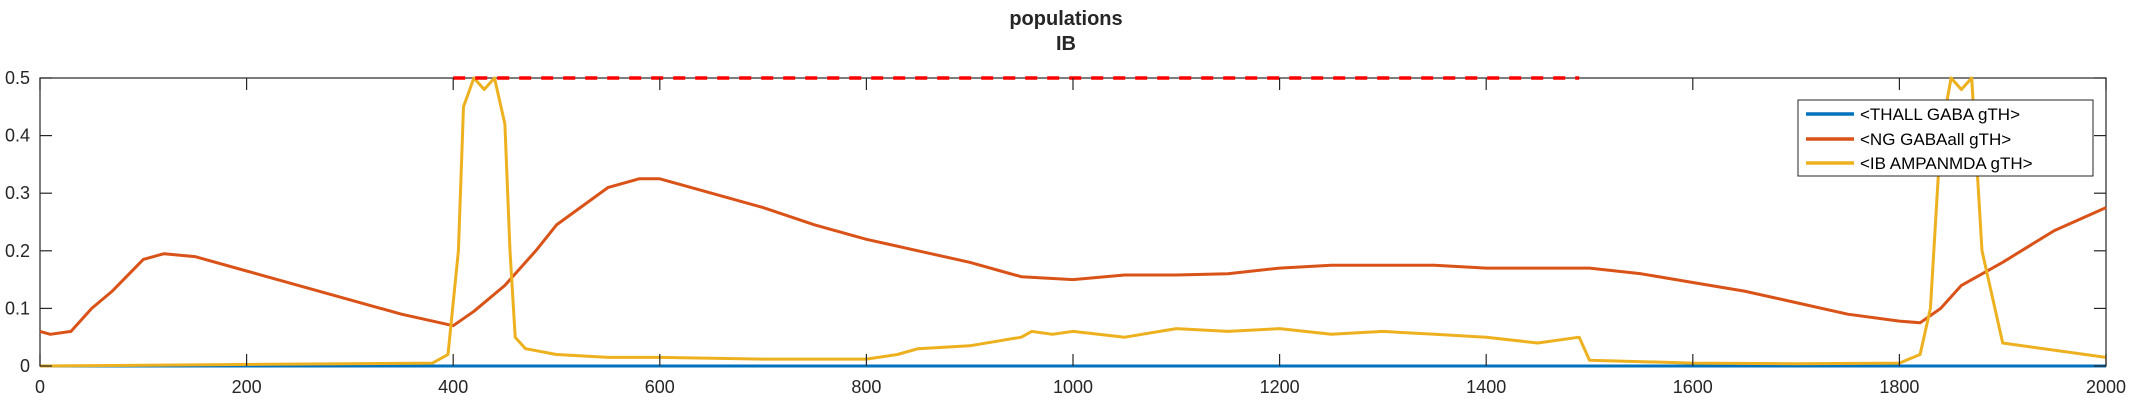 The image size is (2133, 400). Describe the element at coordinates (1280, 387) in the screenshot. I see `x-tick-label: 1200` at that location.